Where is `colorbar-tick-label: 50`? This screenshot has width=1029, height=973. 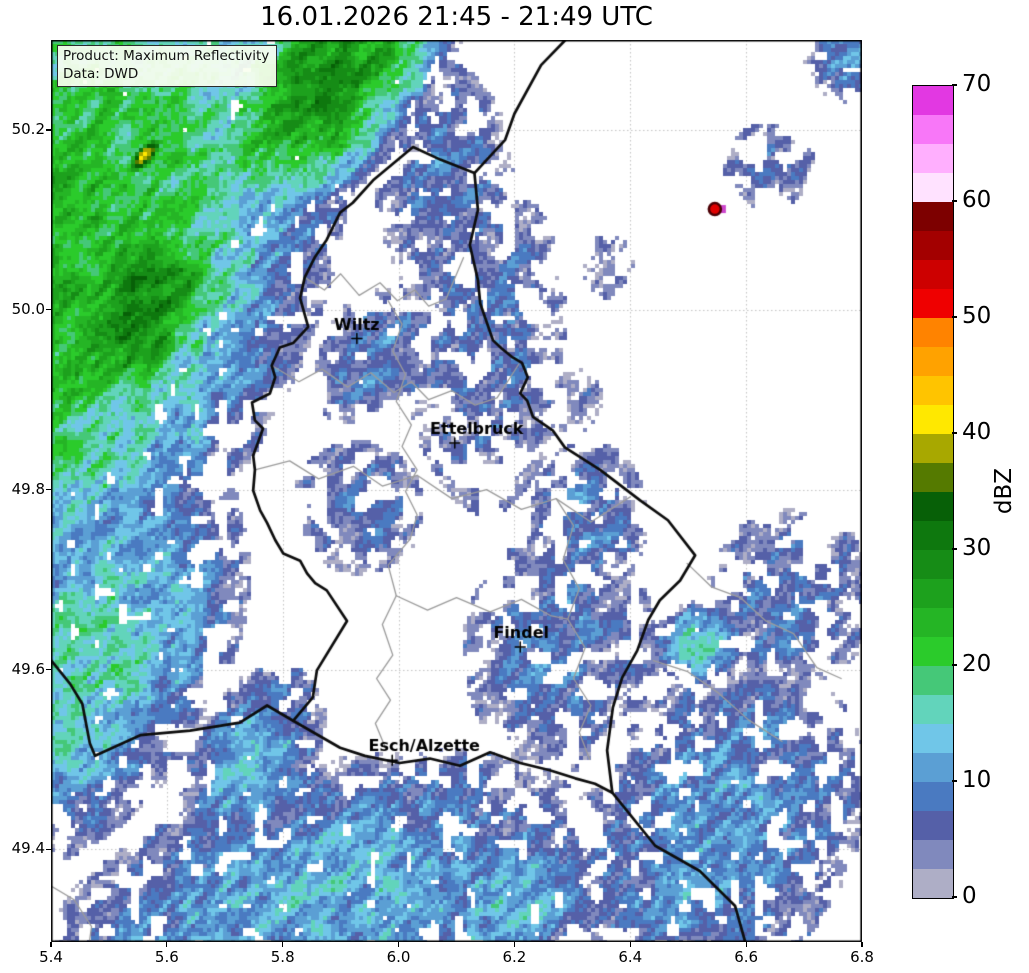 colorbar-tick-label: 50 is located at coordinates (977, 316).